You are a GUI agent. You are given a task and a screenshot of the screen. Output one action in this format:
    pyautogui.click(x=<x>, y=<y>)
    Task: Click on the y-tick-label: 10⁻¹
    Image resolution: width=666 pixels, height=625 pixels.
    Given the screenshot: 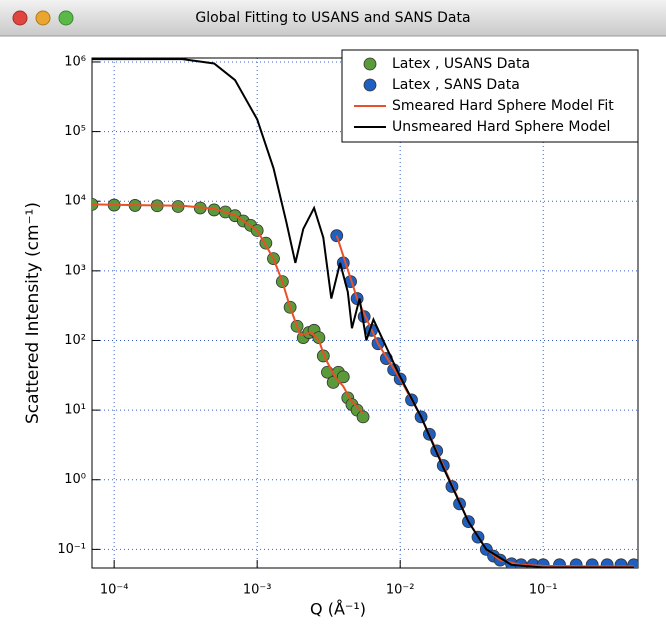 What is the action you would take?
    pyautogui.click(x=71, y=549)
    